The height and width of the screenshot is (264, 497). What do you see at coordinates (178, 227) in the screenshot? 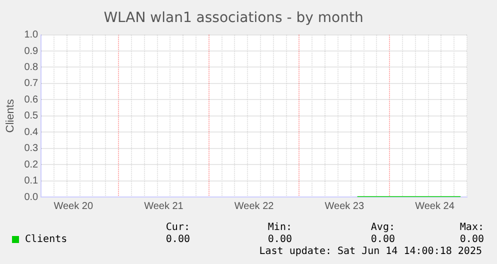
I see `text: Cur:` at bounding box center [178, 227].